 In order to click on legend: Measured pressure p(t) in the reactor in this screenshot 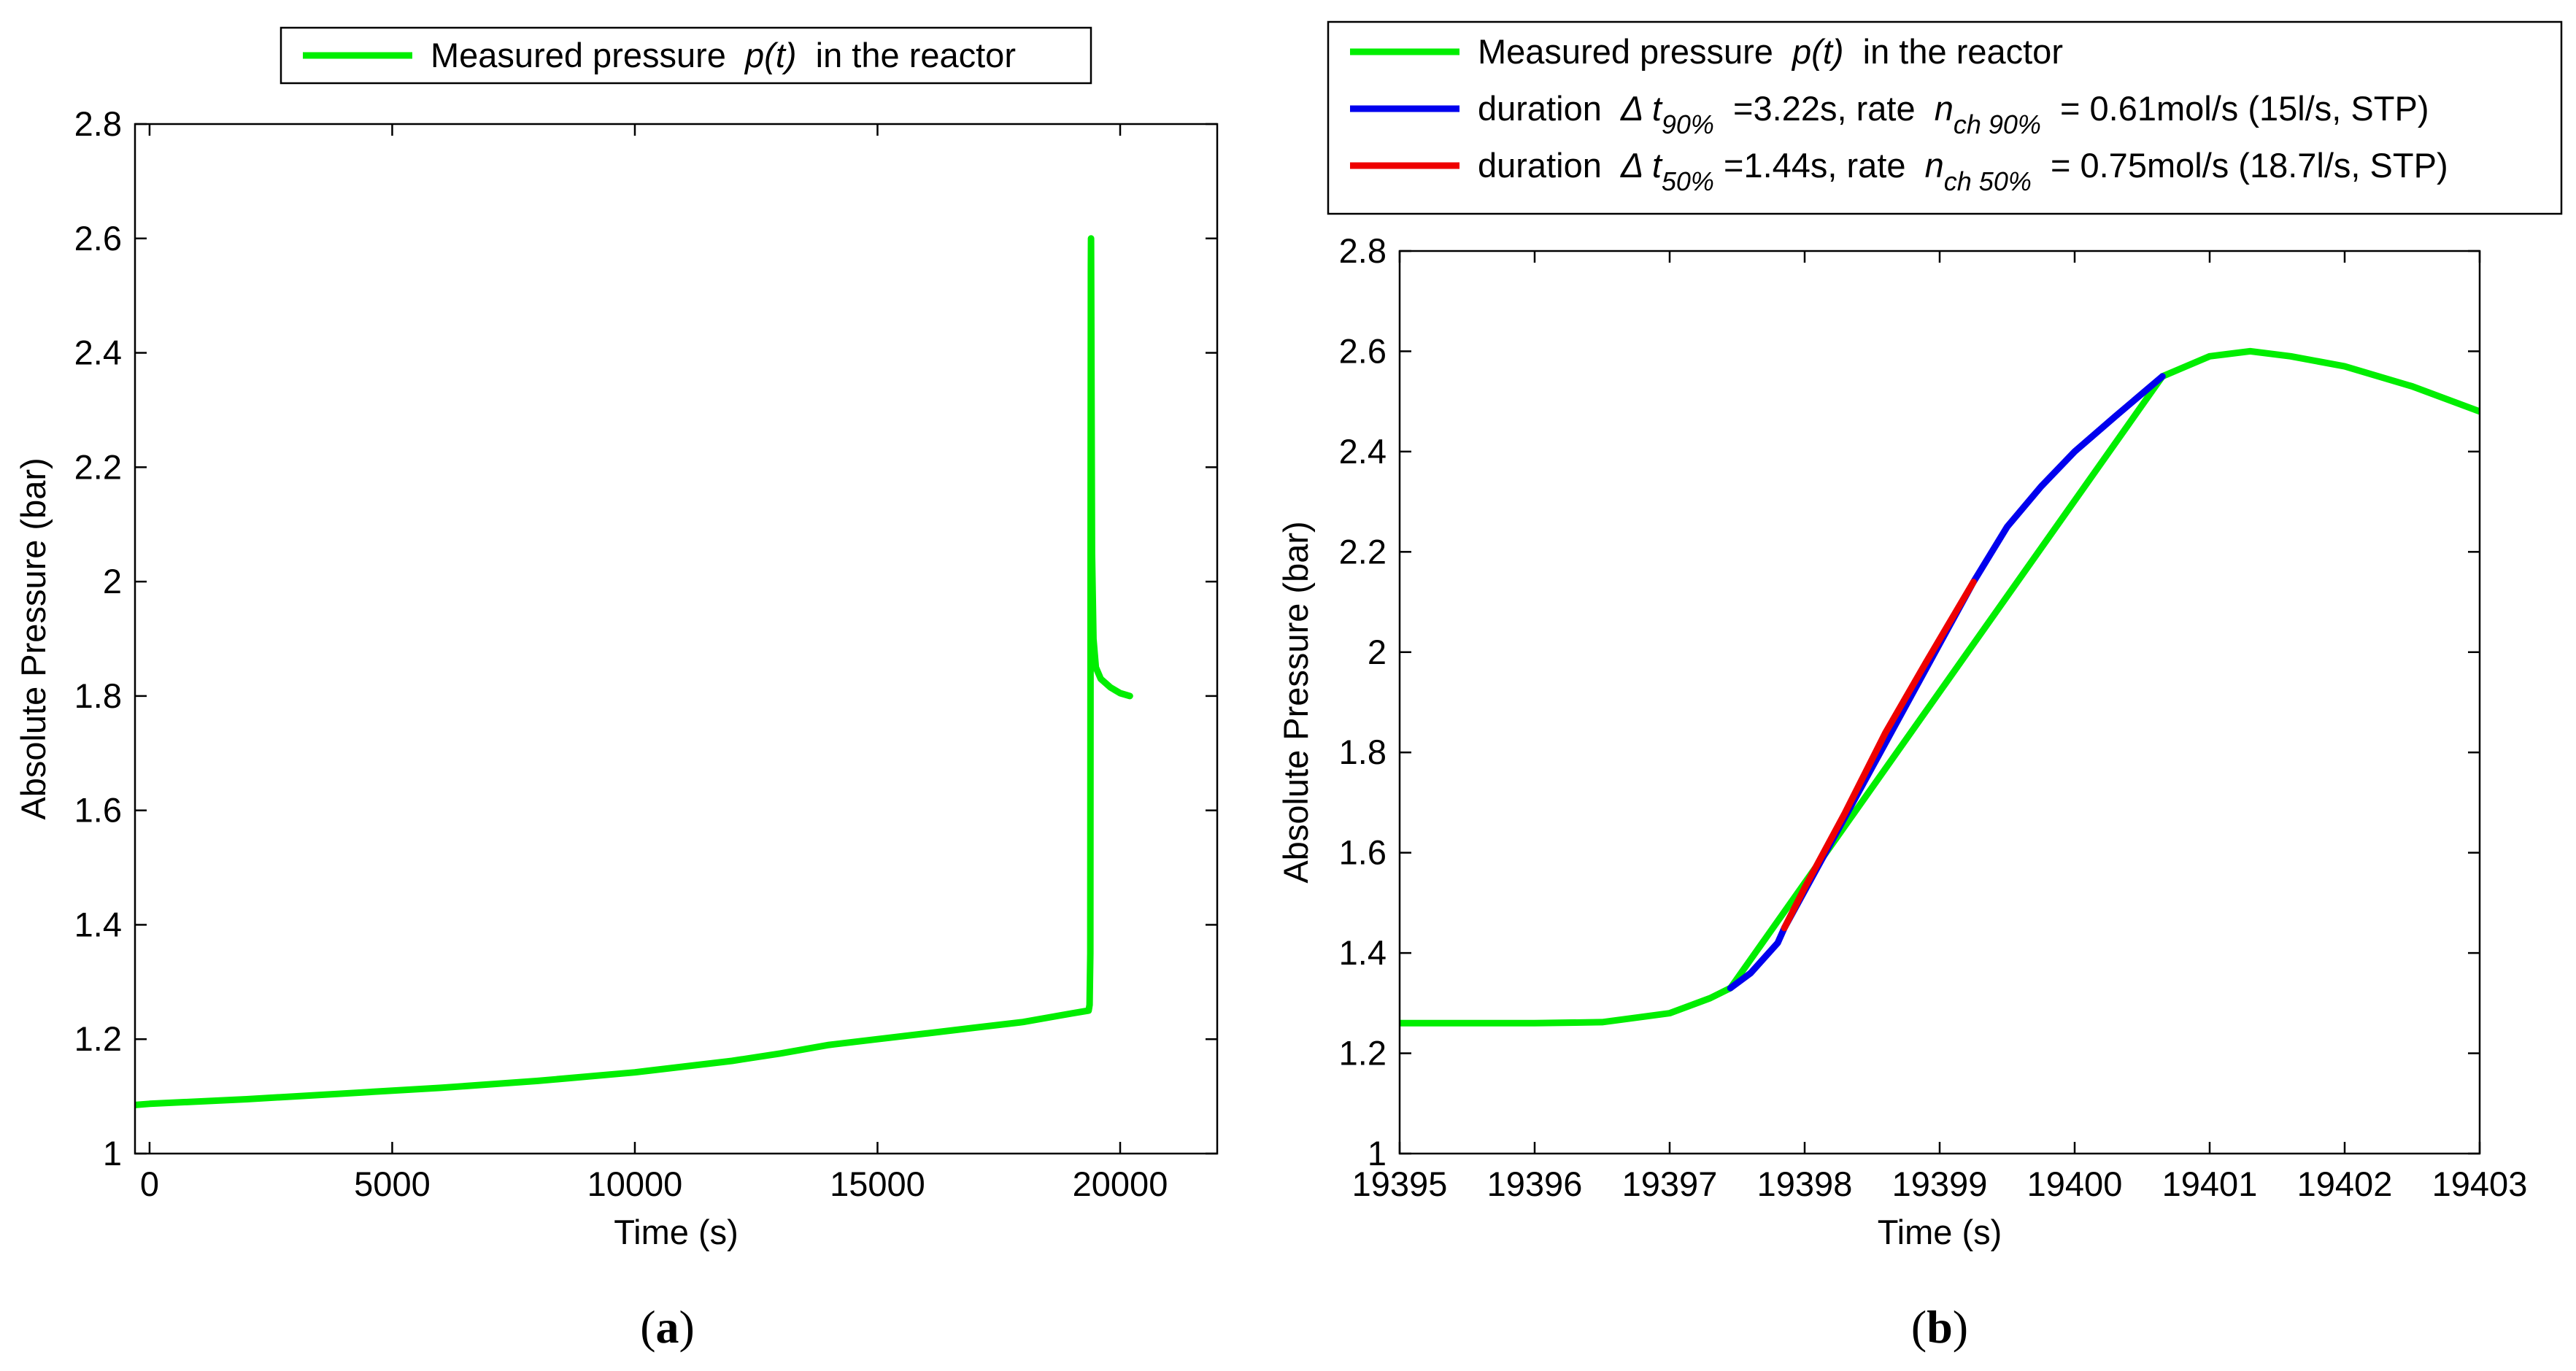, I will do `click(685, 55)`.